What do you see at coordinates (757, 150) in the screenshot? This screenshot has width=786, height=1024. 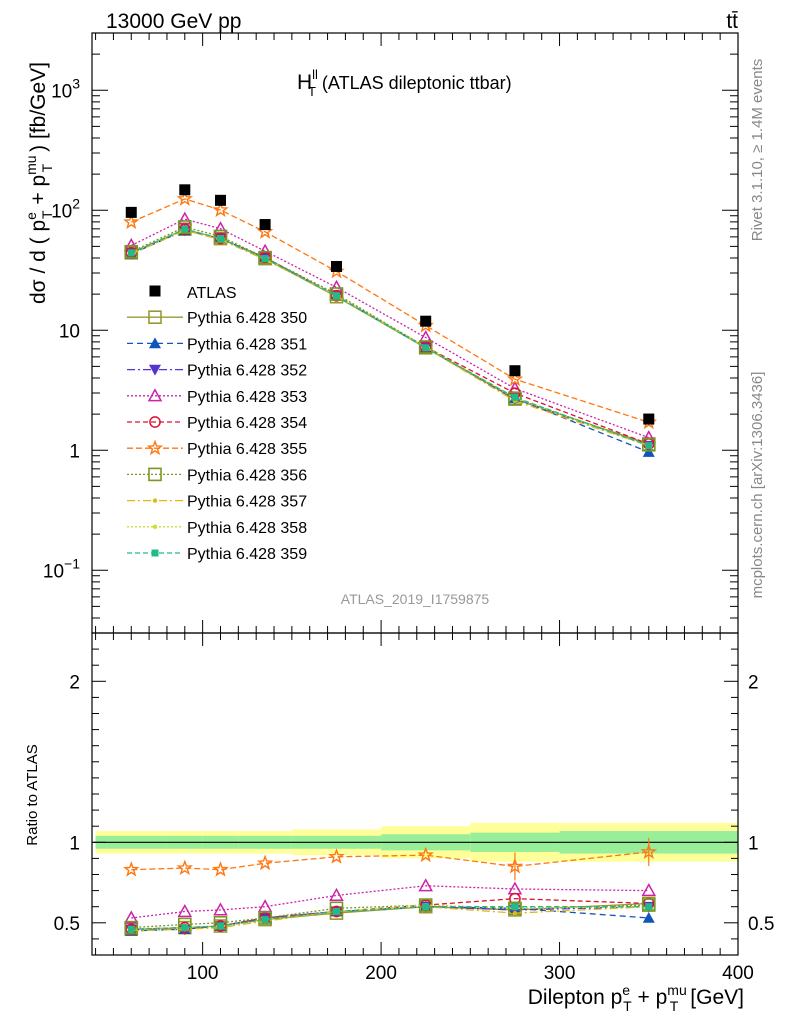 I see `rivet-version-label: Rivet 3.1.10, ≥ 1.4M events` at bounding box center [757, 150].